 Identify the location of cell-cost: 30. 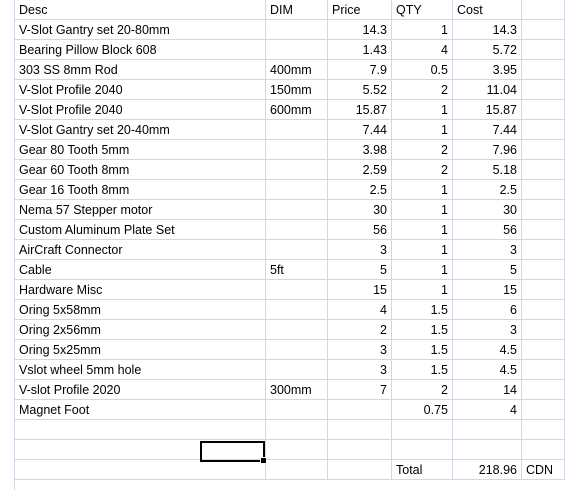
(487, 210).